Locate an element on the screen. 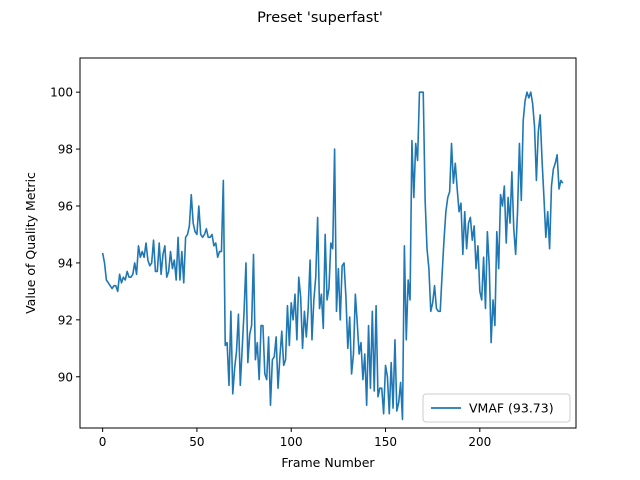 The width and height of the screenshot is (640, 480). x-tick-label: 50 is located at coordinates (196, 442).